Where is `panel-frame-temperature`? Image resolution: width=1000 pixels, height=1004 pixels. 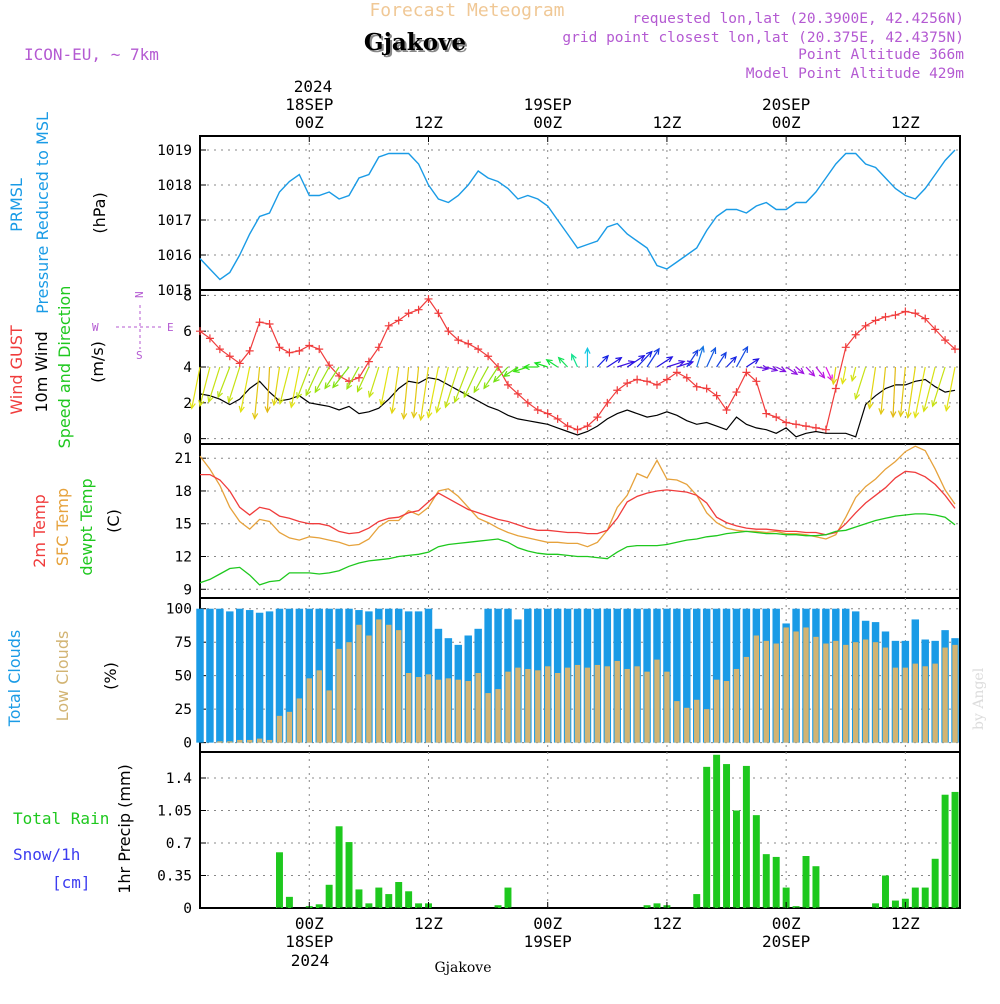
panel-frame-temperature is located at coordinates (580, 521).